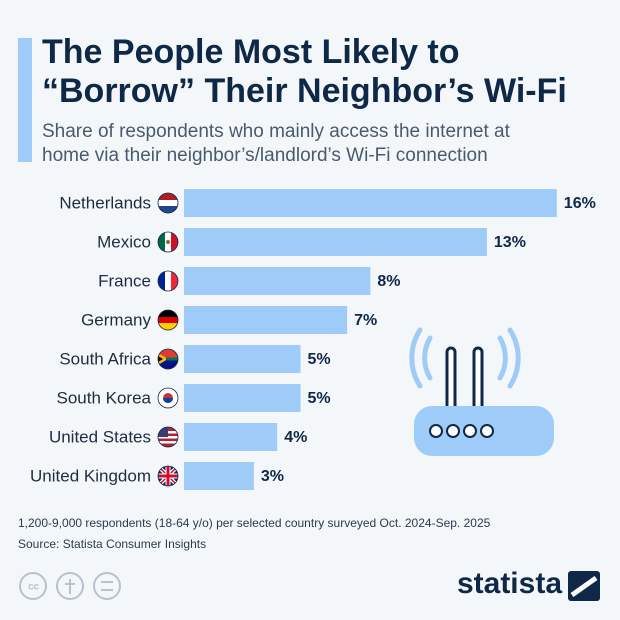 This screenshot has height=620, width=620. What do you see at coordinates (90, 475) in the screenshot?
I see `category-label: United Kingdom` at bounding box center [90, 475].